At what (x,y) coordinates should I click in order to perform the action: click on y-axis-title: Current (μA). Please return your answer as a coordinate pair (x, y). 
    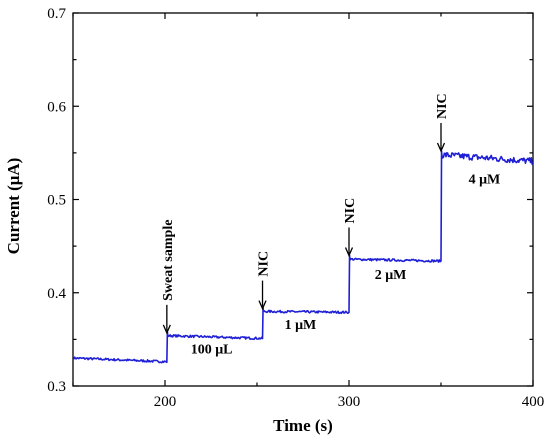
    Looking at the image, I should click on (13, 206).